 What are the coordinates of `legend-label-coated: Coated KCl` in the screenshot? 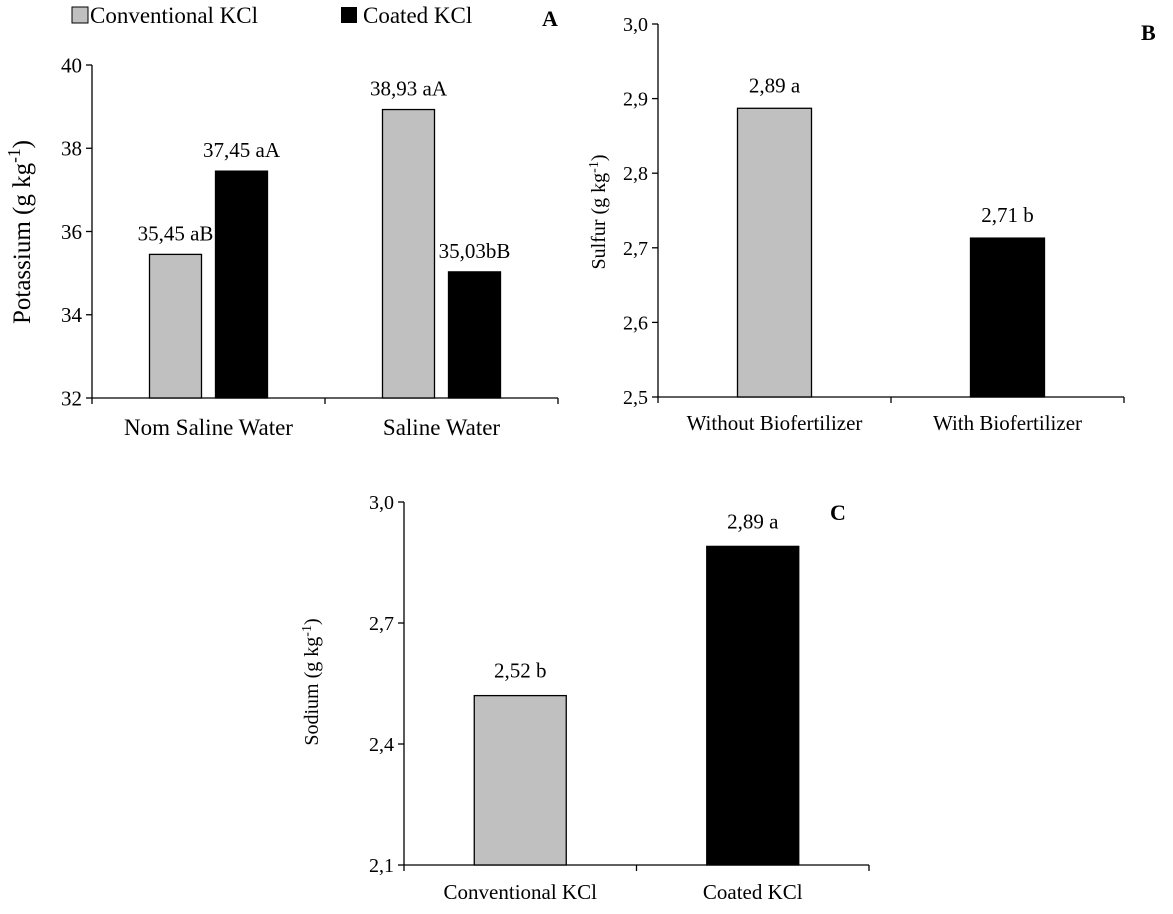 It's located at (417, 15).